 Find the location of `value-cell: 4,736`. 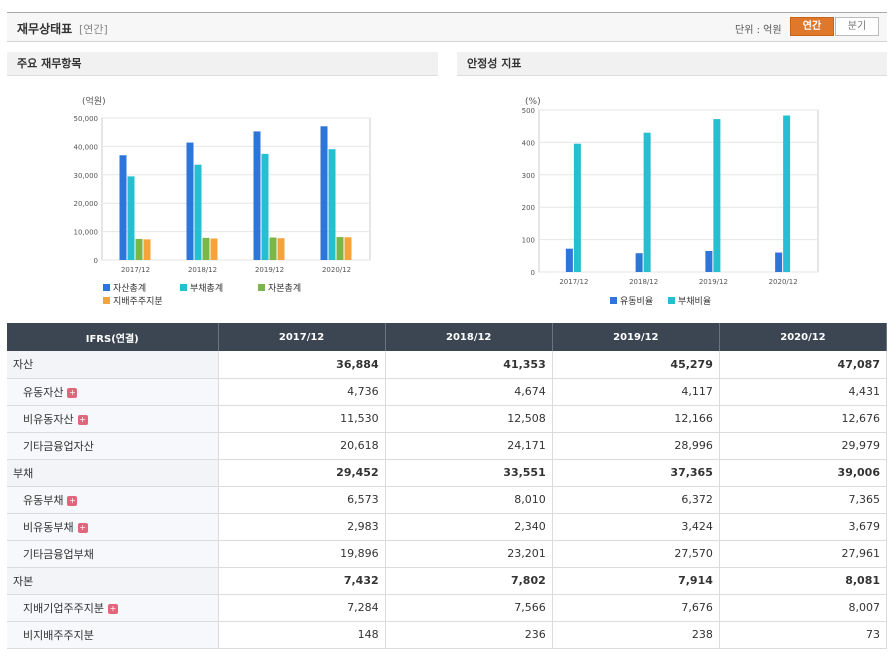

value-cell: 4,736 is located at coordinates (302, 392).